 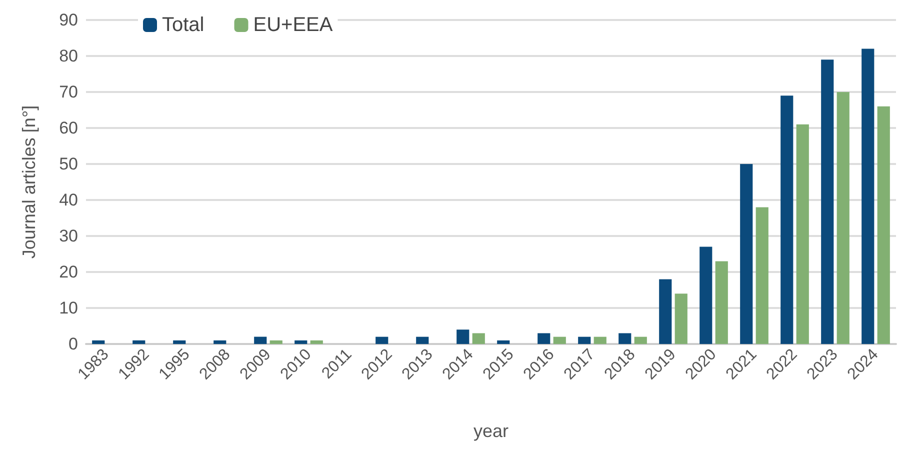 I want to click on y-tick-label: 90, so click(x=68, y=20).